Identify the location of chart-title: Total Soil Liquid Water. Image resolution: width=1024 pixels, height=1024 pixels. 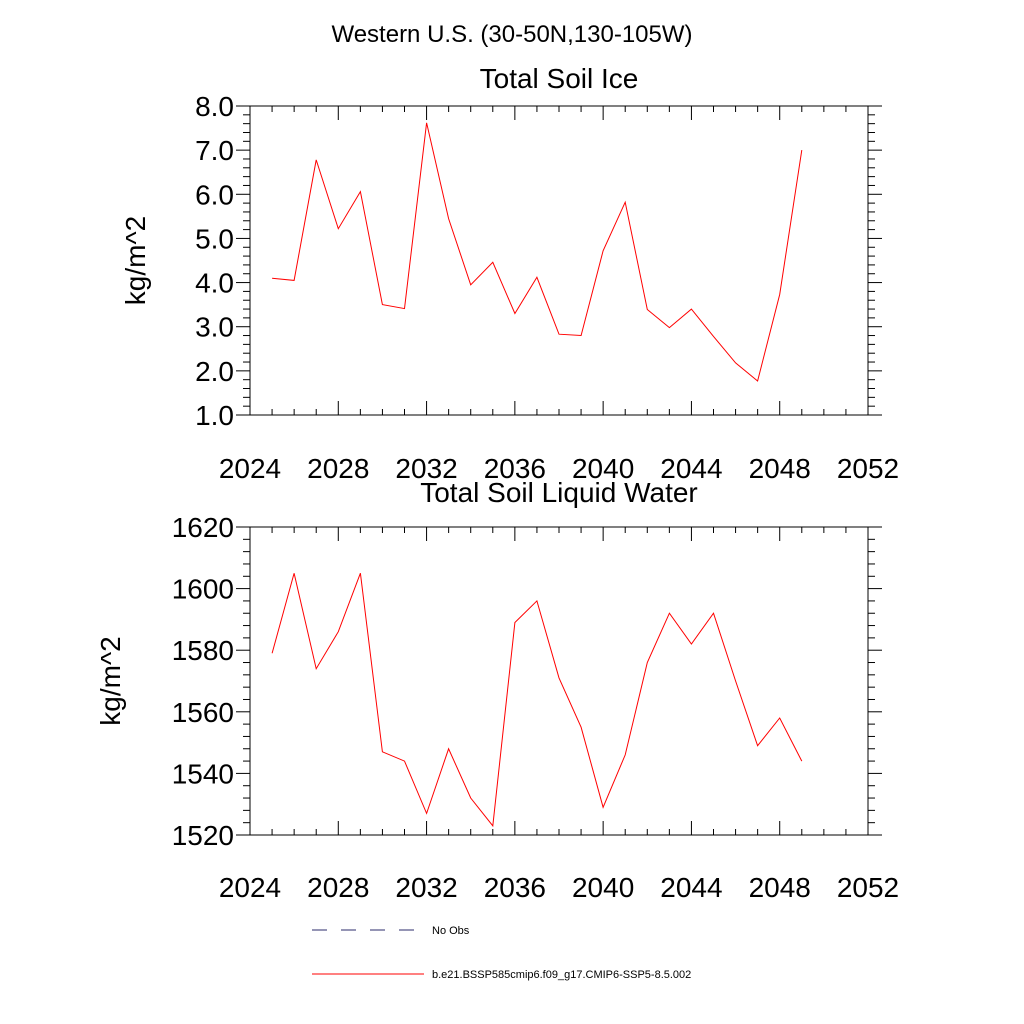
(559, 492).